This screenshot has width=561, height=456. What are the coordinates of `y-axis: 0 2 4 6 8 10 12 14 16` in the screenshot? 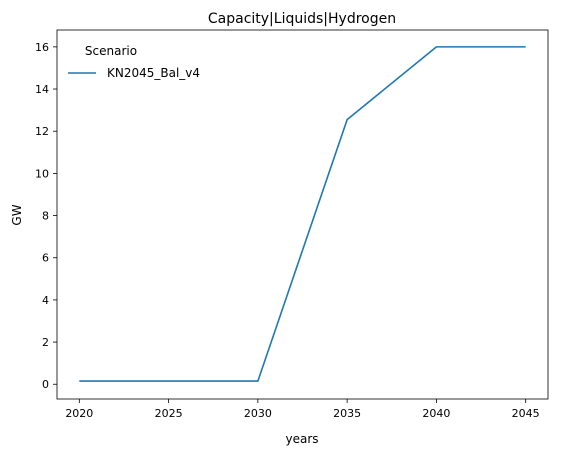 It's located at (46, 216).